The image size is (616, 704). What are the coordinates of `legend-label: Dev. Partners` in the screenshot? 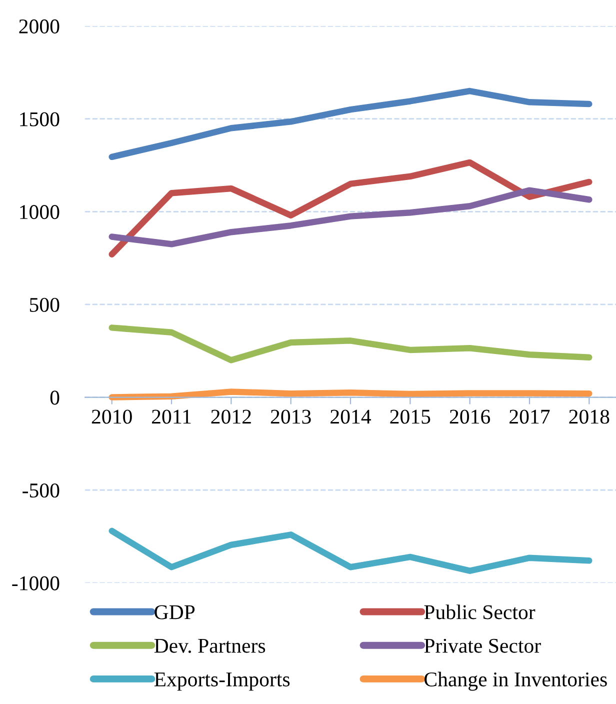 It's located at (210, 645).